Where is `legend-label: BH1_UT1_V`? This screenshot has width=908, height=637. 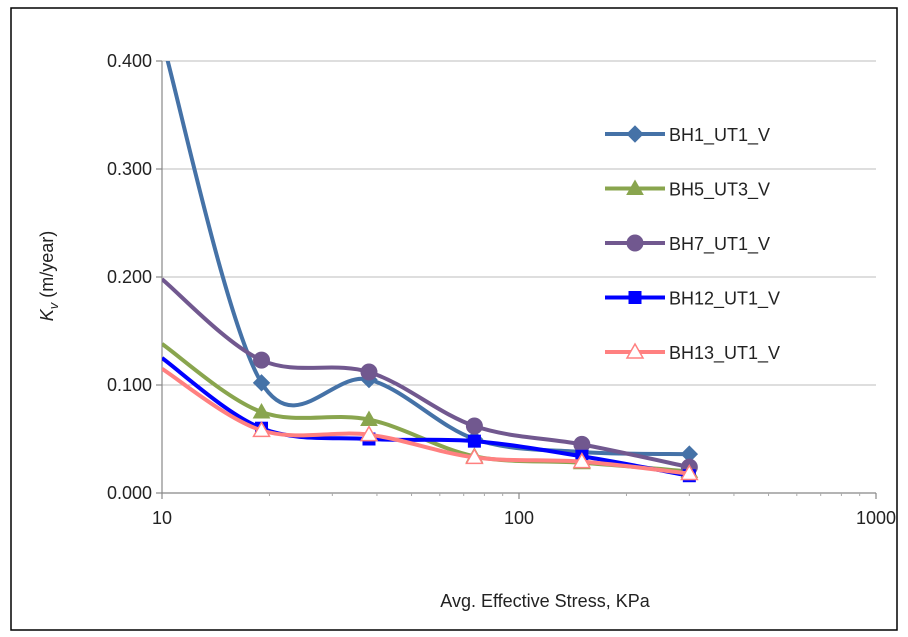
legend-label: BH1_UT1_V is located at coordinates (719, 135).